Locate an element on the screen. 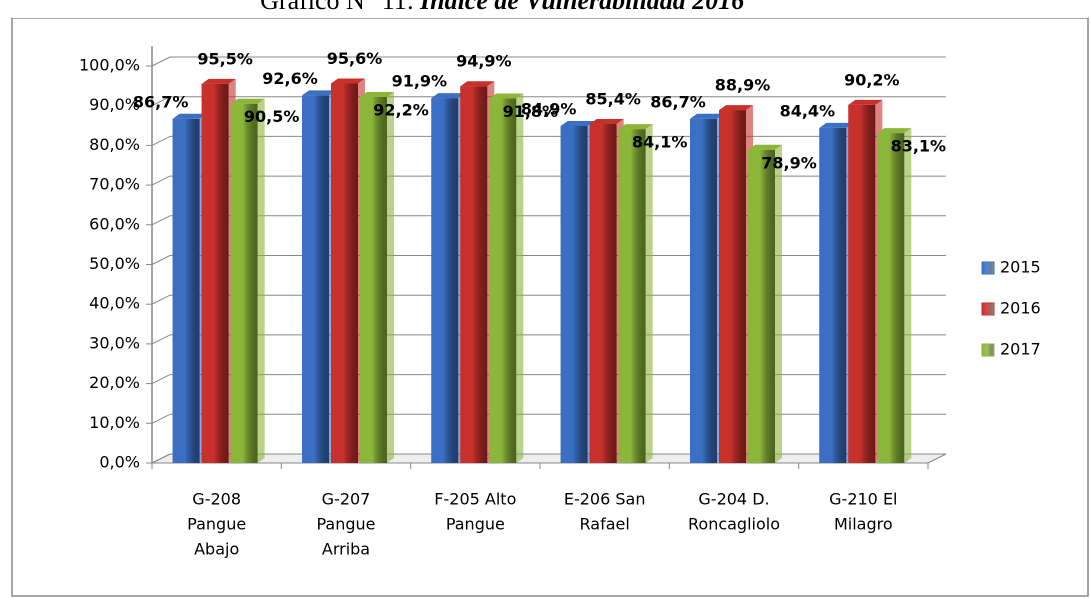 The width and height of the screenshot is (1090, 598). x-tick-label: Roncagliolo is located at coordinates (734, 524).